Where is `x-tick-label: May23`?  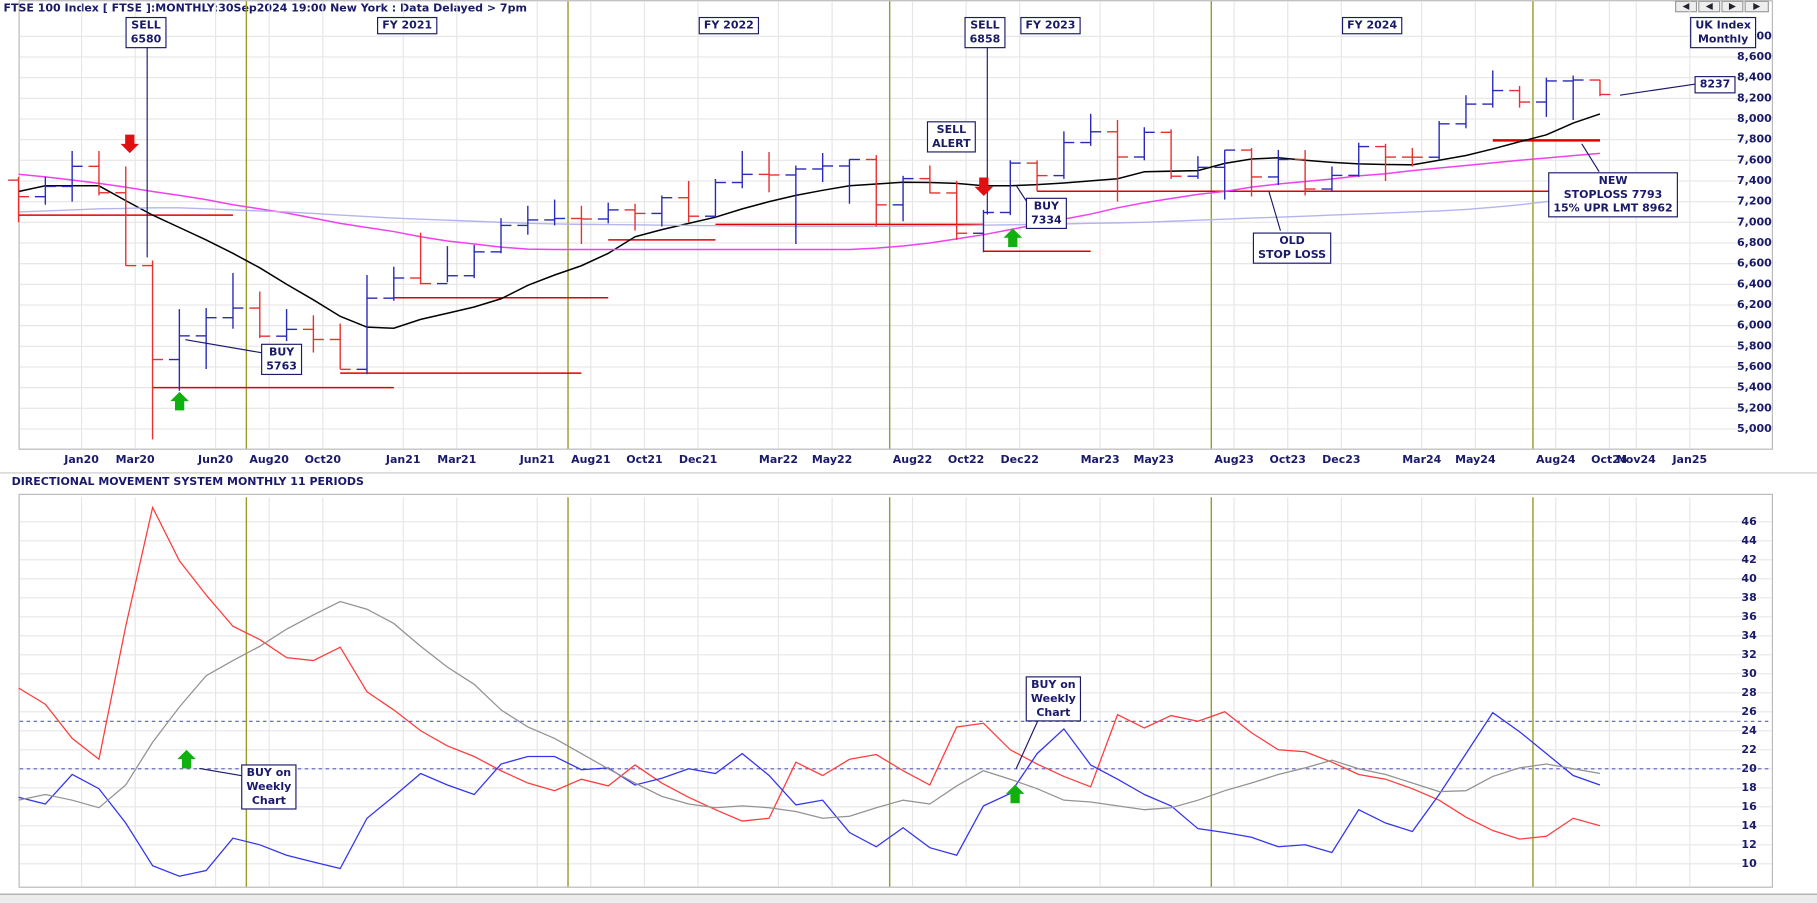
x-tick-label: May23 is located at coordinates (1153, 459).